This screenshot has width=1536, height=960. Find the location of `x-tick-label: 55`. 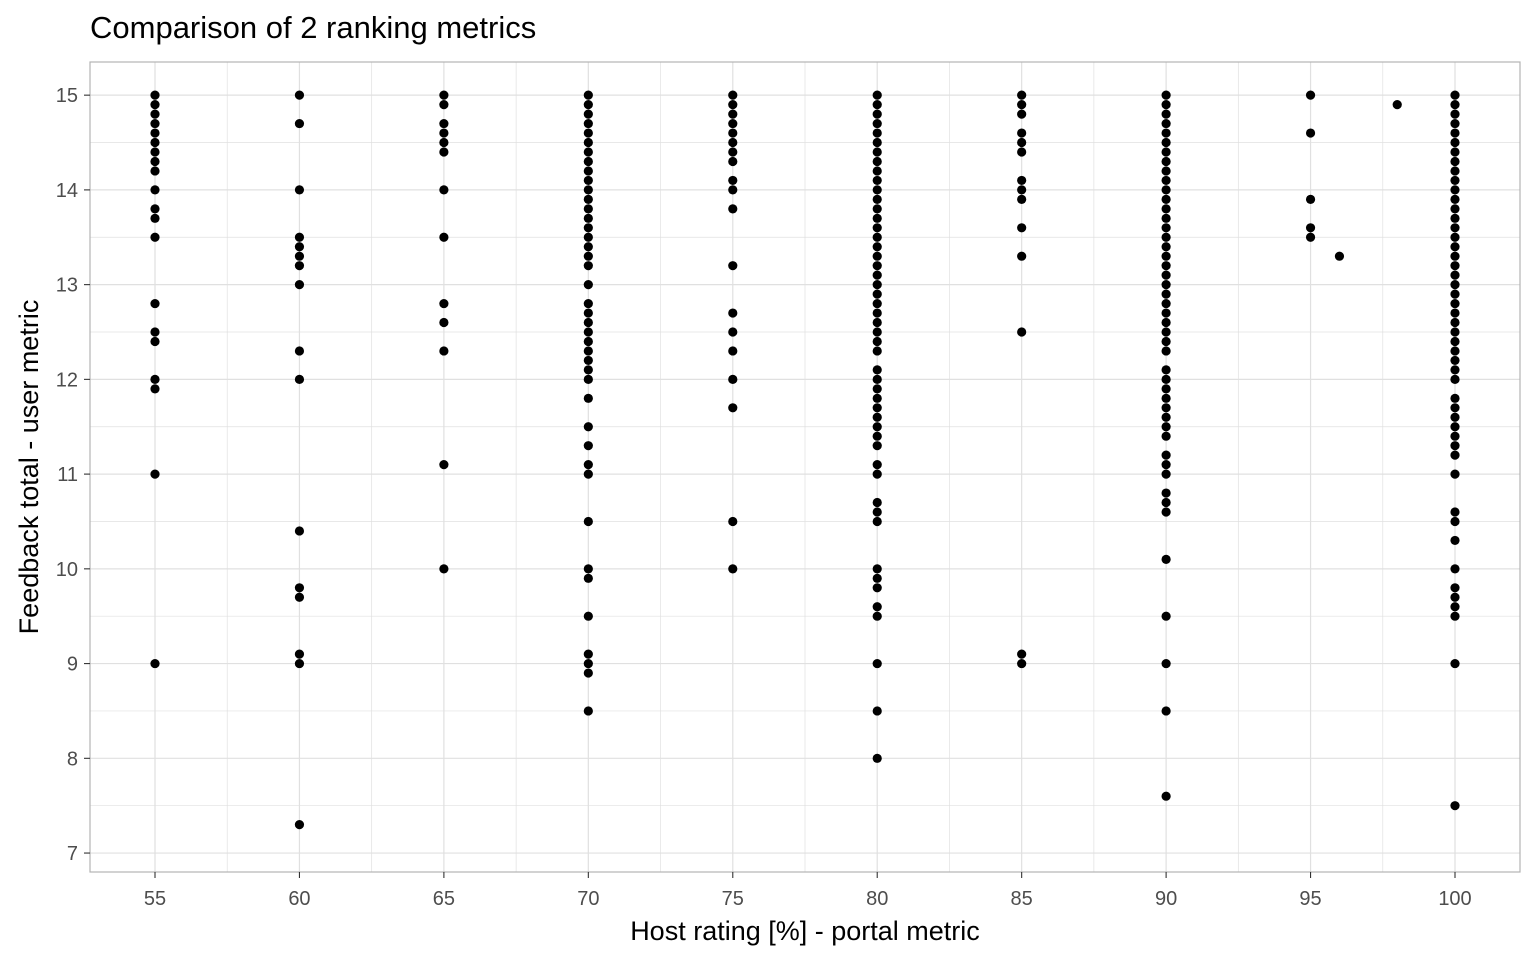

x-tick-label: 55 is located at coordinates (155, 899).